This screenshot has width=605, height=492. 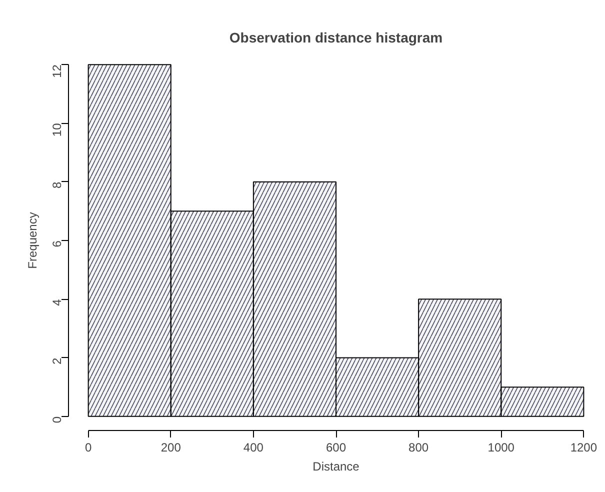 I want to click on x-tick-label: 1200, so click(x=584, y=447).